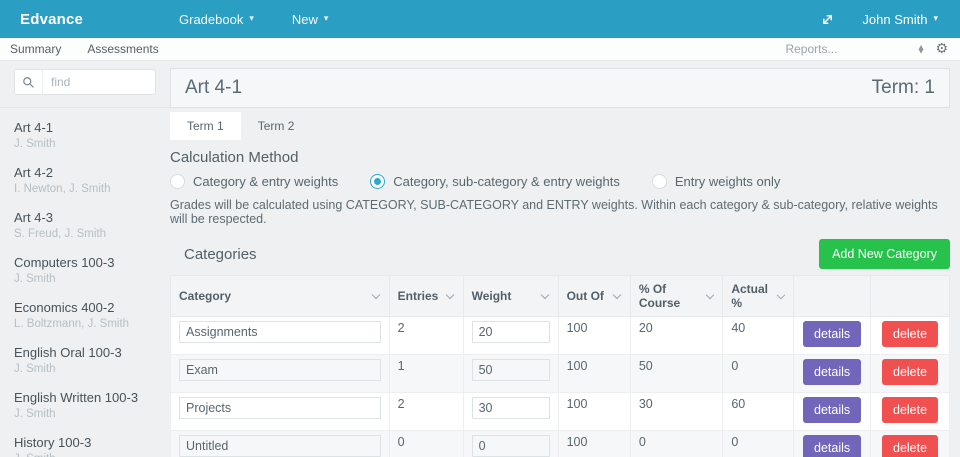 The width and height of the screenshot is (960, 457). What do you see at coordinates (72, 324) in the screenshot?
I see `class-teachers: L. Boltzmann, J. Smith` at bounding box center [72, 324].